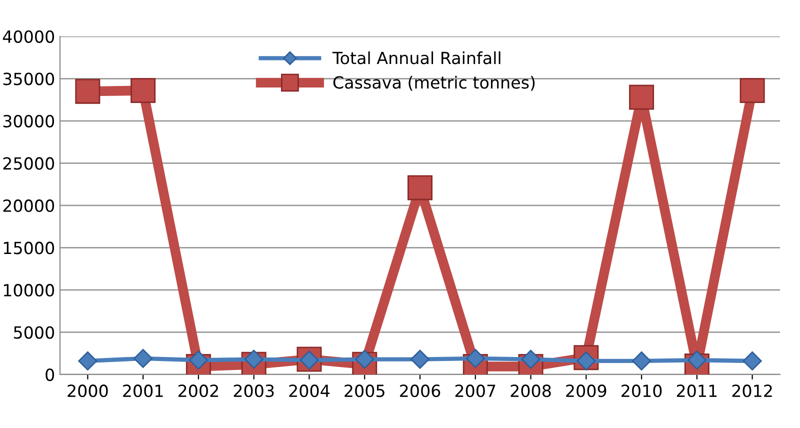 The height and width of the screenshot is (428, 800). What do you see at coordinates (28, 121) in the screenshot?
I see `y-tick-label: 30000` at bounding box center [28, 121].